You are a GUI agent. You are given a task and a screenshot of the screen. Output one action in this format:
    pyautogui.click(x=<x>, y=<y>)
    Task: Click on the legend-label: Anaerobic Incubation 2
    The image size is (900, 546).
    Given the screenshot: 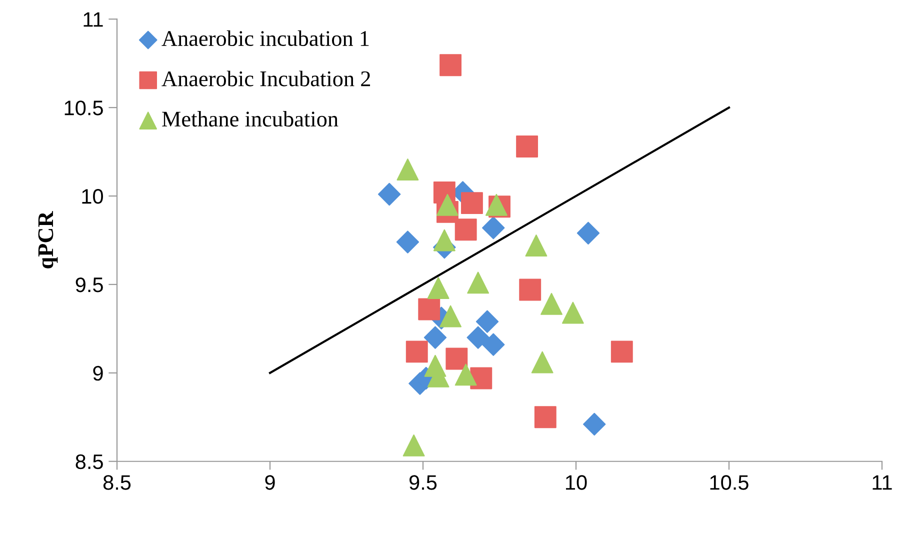 What is the action you would take?
    pyautogui.click(x=266, y=78)
    